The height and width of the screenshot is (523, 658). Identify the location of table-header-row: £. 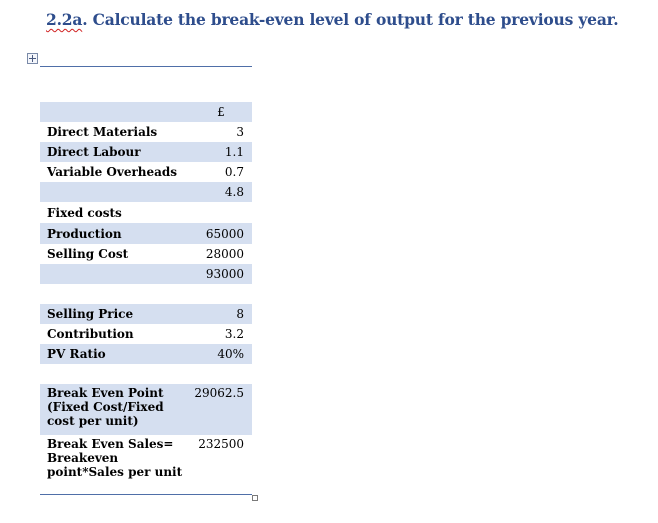
(146, 112).